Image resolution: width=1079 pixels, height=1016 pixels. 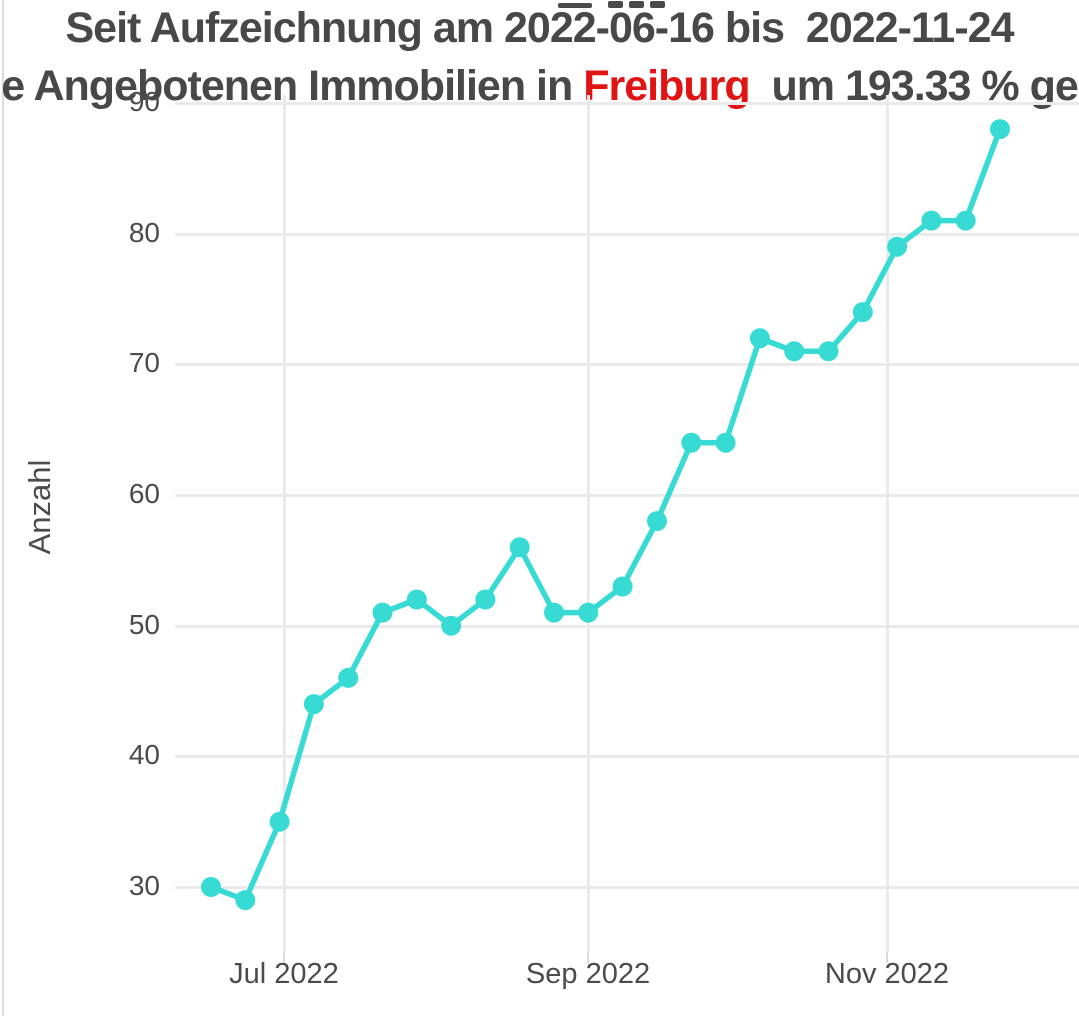 What do you see at coordinates (539, 4) in the screenshot?
I see `clipped-text-fragment` at bounding box center [539, 4].